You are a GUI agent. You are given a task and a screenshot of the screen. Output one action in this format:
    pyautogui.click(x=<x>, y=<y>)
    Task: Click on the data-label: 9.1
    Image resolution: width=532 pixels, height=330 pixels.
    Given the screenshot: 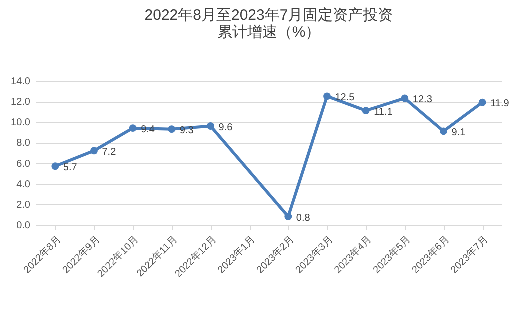 What is the action you would take?
    pyautogui.click(x=459, y=132)
    